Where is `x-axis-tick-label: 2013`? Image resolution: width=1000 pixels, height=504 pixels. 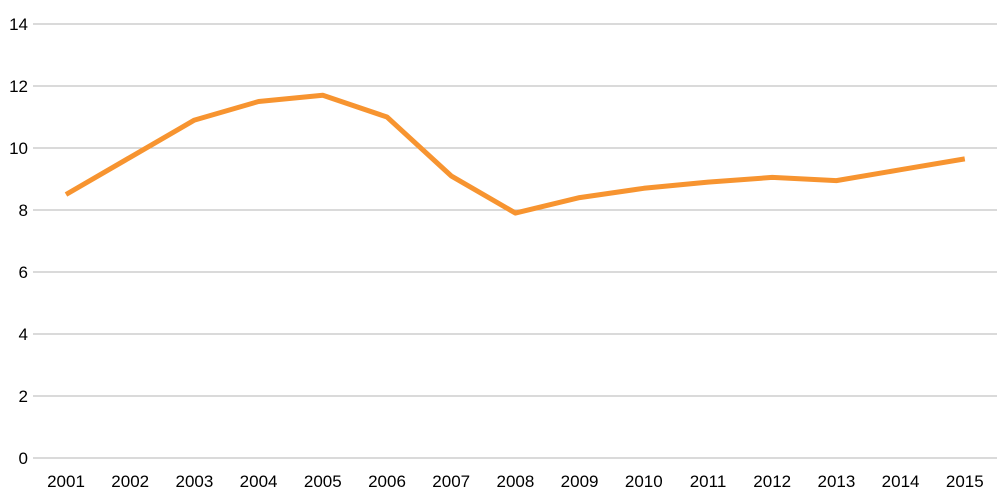
x-axis-tick-label: 2013 is located at coordinates (836, 481).